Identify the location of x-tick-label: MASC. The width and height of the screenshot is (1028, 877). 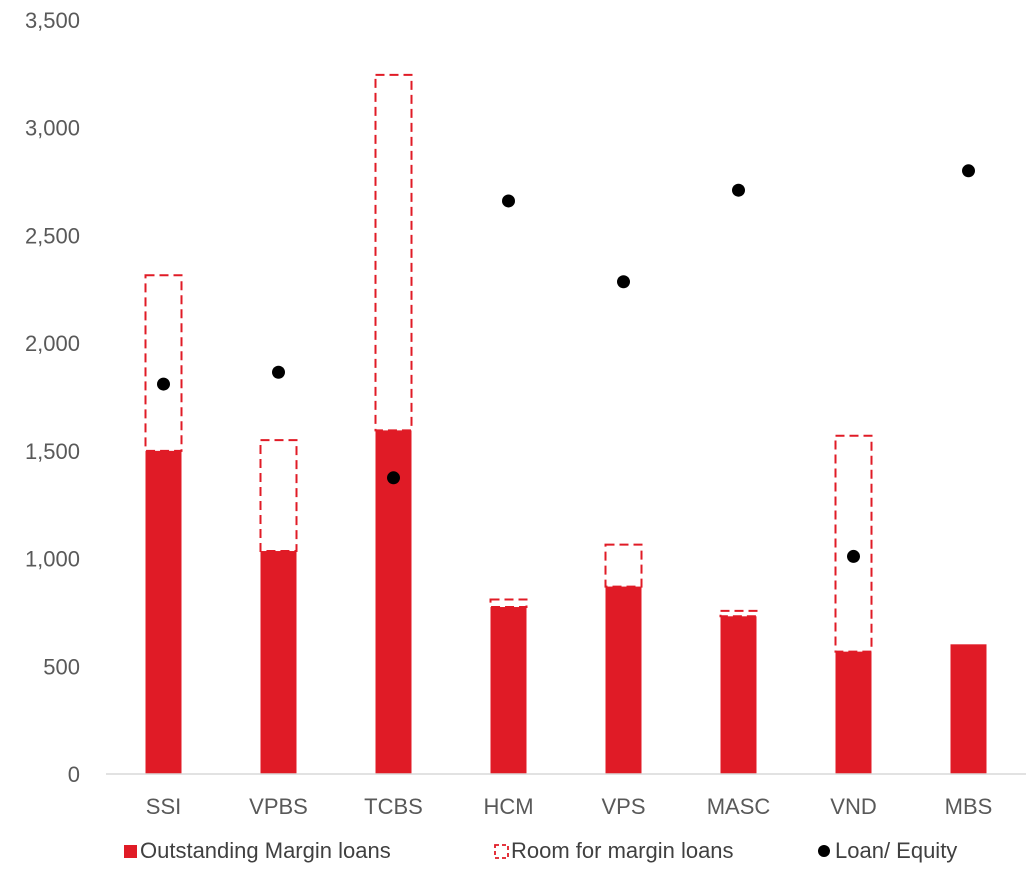
(739, 806).